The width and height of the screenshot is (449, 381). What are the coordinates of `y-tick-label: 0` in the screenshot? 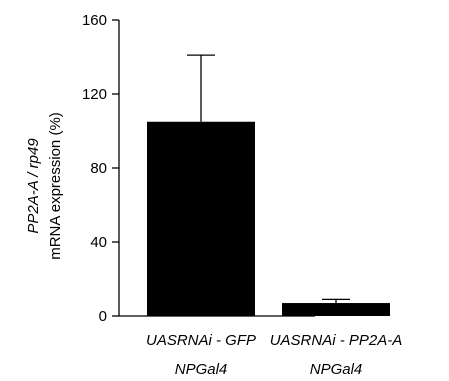 It's located at (103, 316).